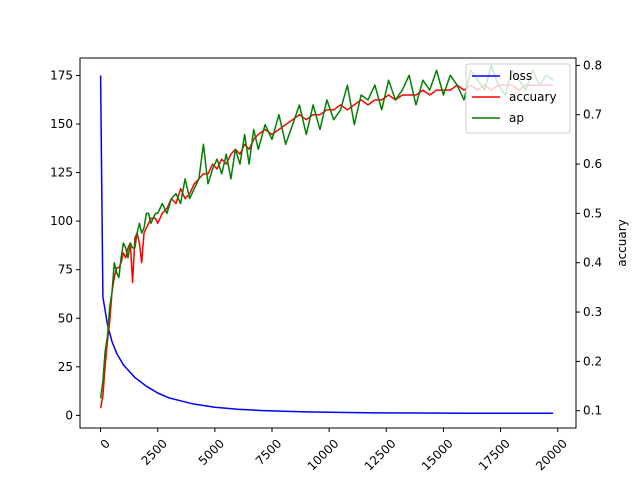 The image size is (640, 480). What do you see at coordinates (65, 270) in the screenshot?
I see `y-left-tick-label: 75` at bounding box center [65, 270].